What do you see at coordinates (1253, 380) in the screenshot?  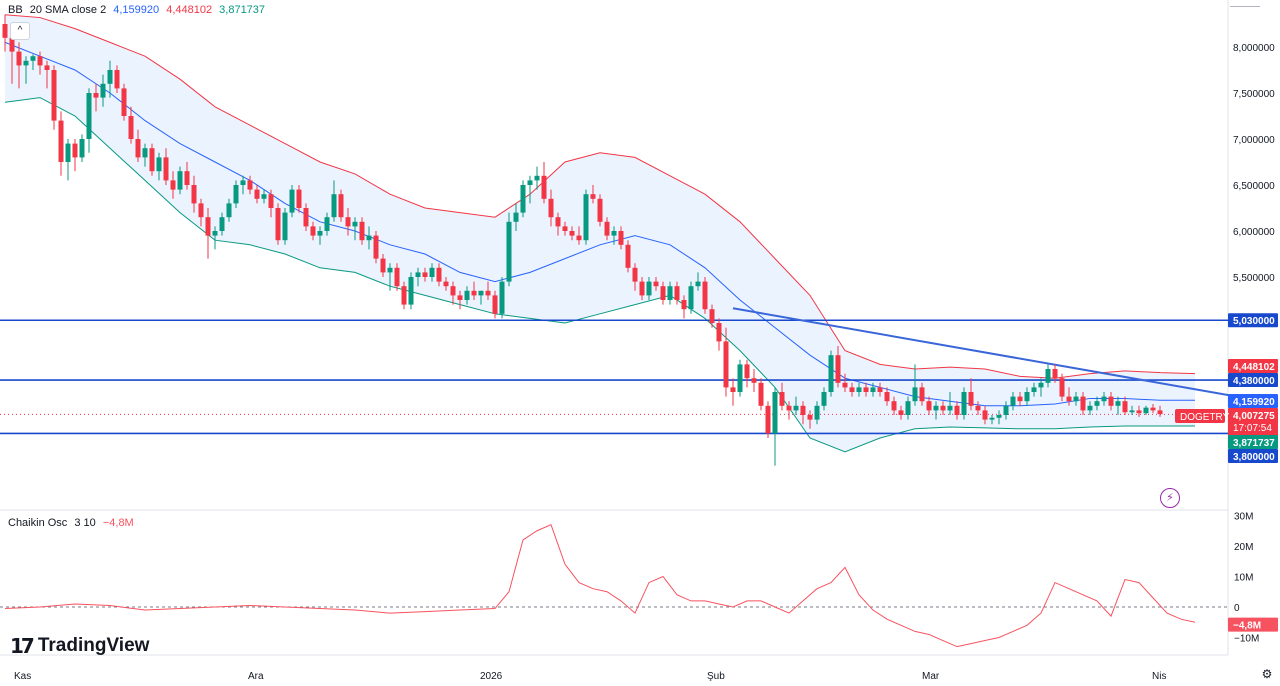 I see `level-tag-4380000-bg` at bounding box center [1253, 380].